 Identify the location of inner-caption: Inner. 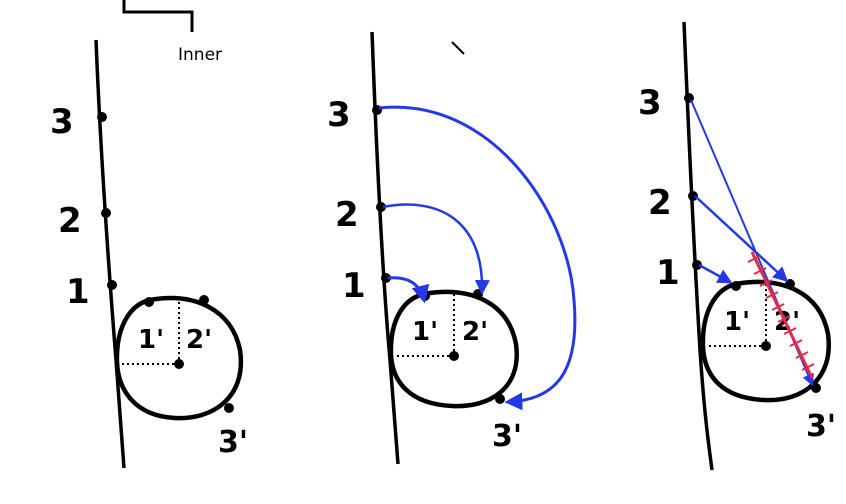
(200, 55).